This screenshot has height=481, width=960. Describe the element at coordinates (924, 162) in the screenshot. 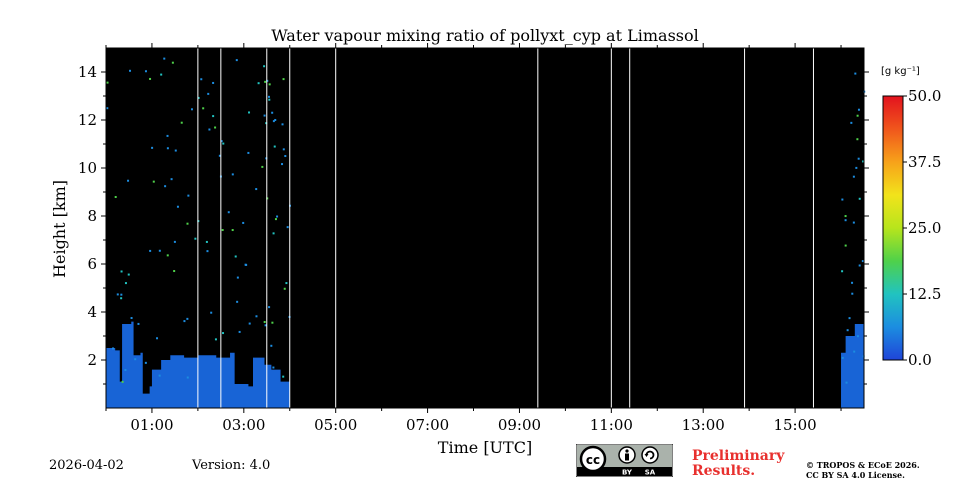

I see `colorbar-tick-label: 37.5` at that location.